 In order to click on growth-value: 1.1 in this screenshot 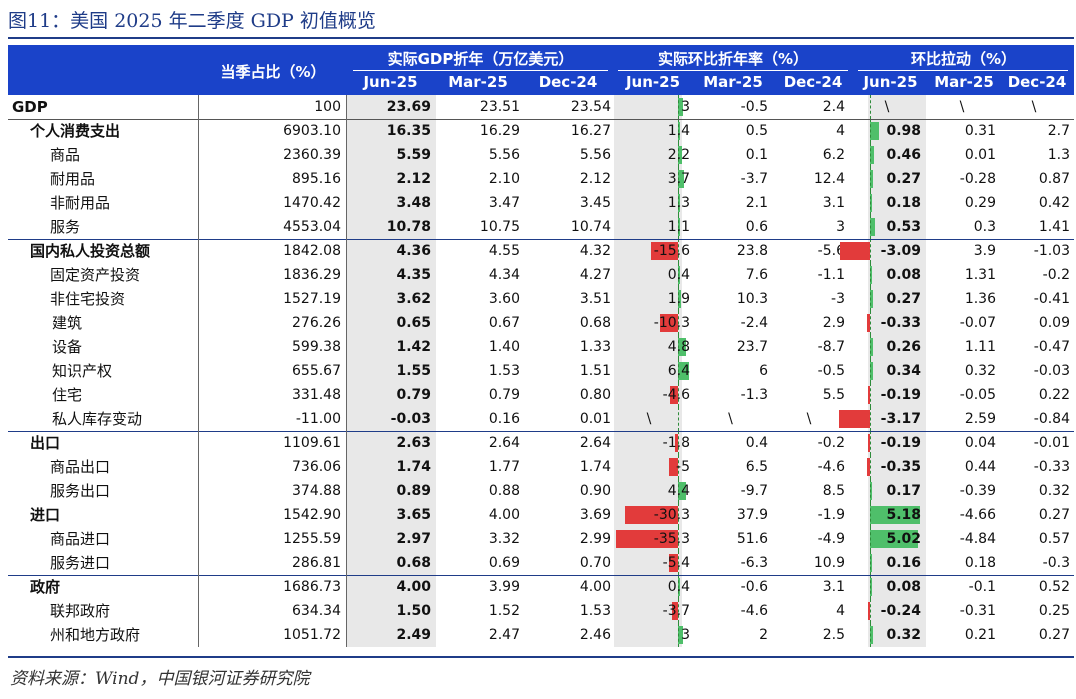, I will do `click(678, 227)`.